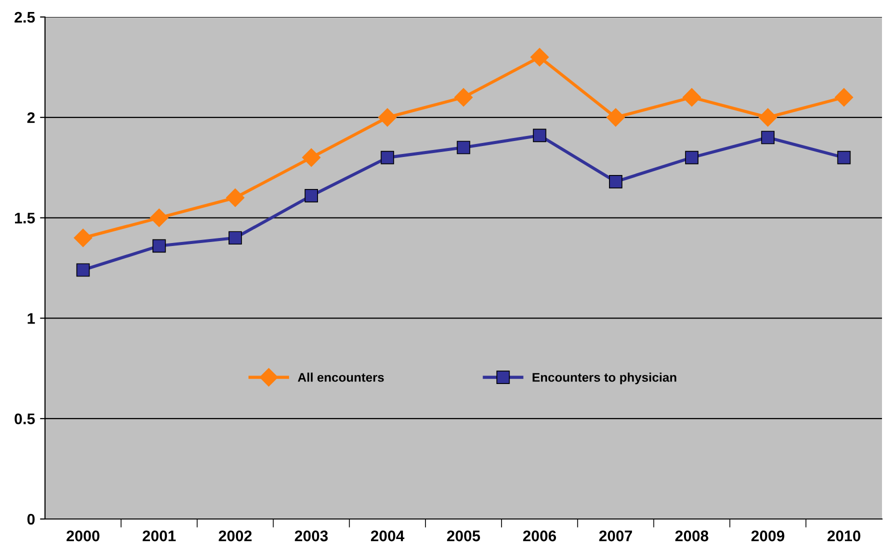  Describe the element at coordinates (159, 536) in the screenshot. I see `x-tick-label: 2001` at that location.